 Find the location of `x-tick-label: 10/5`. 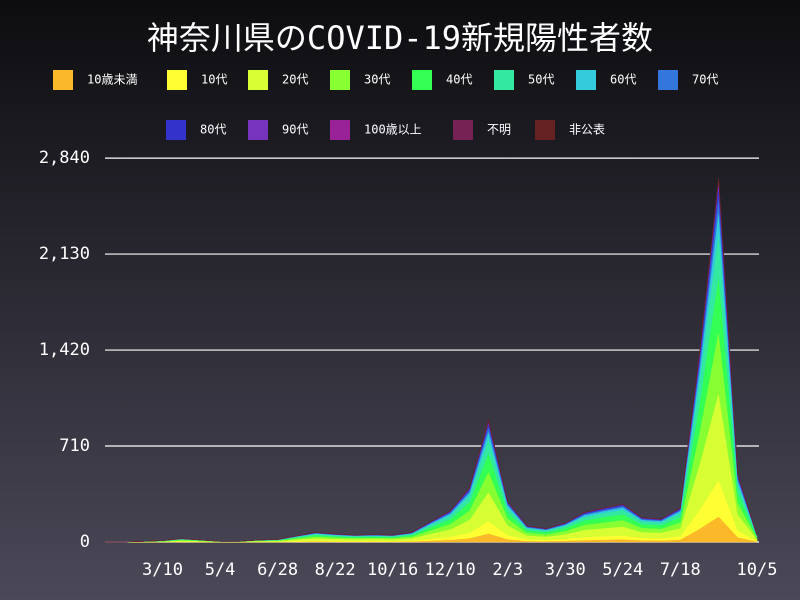

x-tick-label: 10/5 is located at coordinates (757, 570).